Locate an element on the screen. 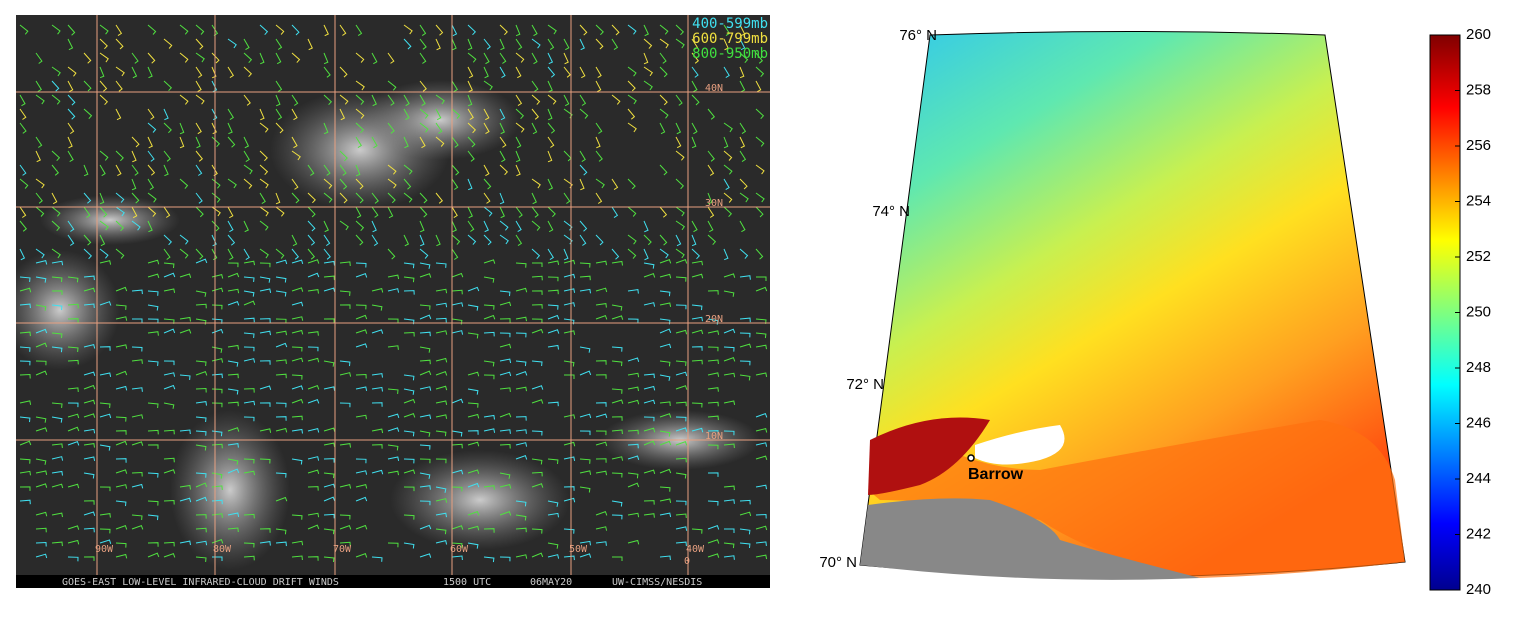 The width and height of the screenshot is (1519, 629). colorbar-tick-label: 256 is located at coordinates (1478, 145).